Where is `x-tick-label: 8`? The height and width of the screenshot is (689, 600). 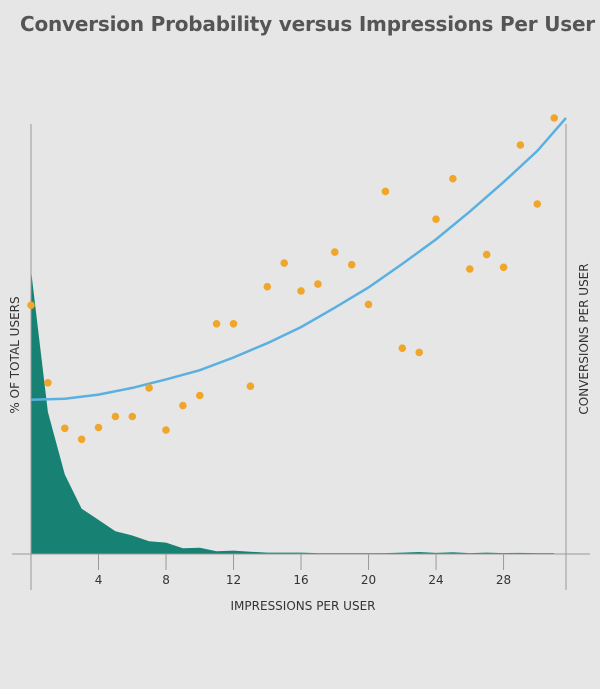 x-tick-label: 8 is located at coordinates (166, 580).